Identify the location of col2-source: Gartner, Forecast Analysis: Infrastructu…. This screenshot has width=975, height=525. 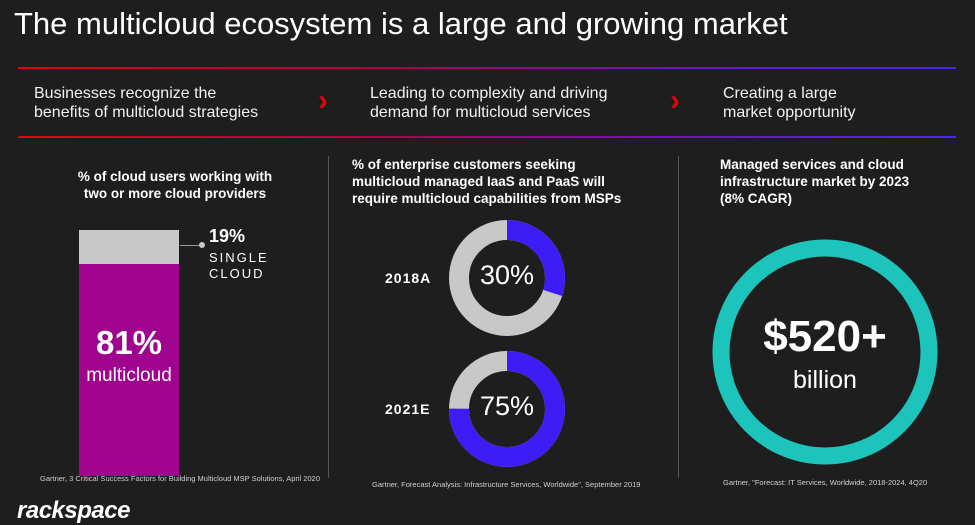
(506, 484).